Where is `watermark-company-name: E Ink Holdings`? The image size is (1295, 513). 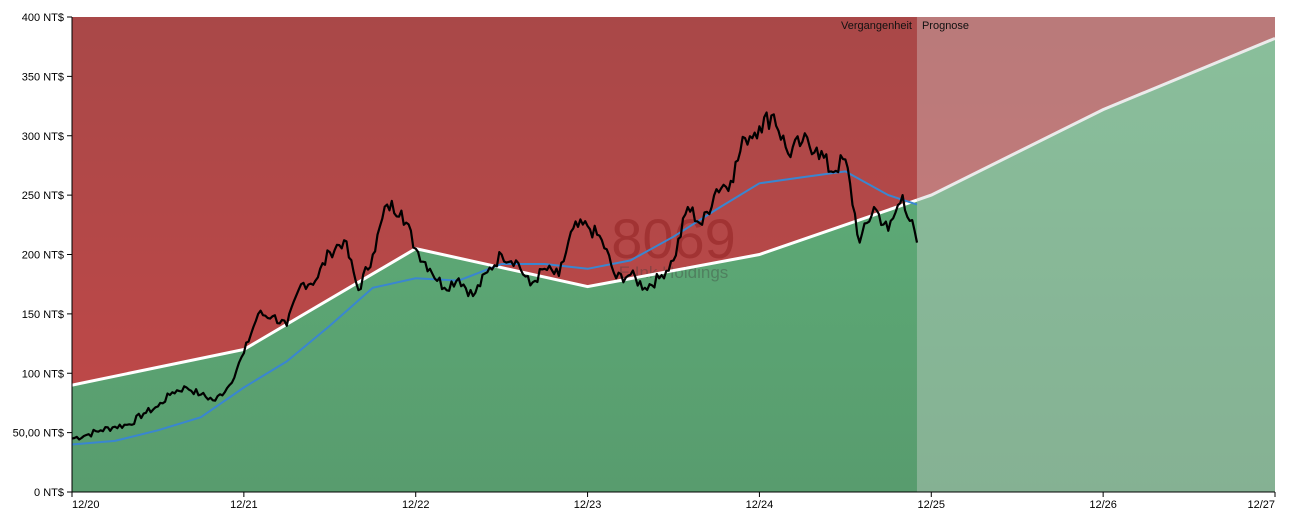
watermark-company-name: E Ink Holdings is located at coordinates (674, 272).